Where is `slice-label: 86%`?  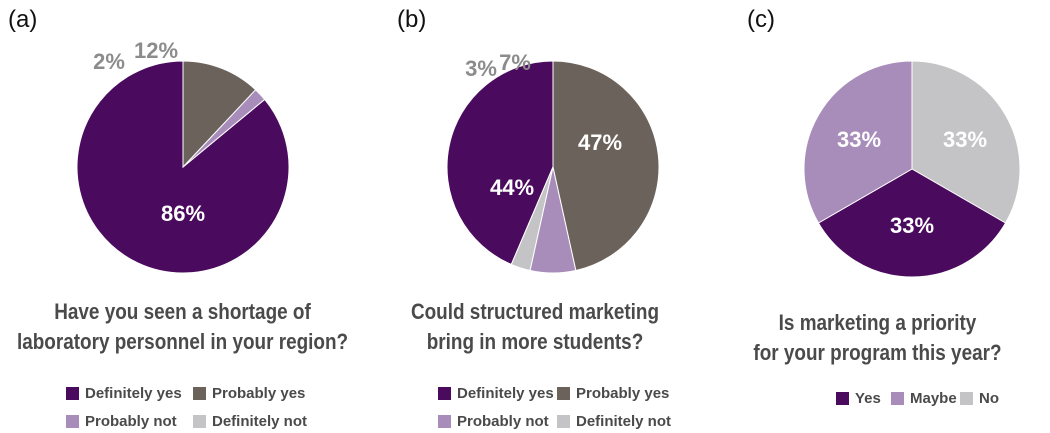 slice-label: 86% is located at coordinates (183, 213).